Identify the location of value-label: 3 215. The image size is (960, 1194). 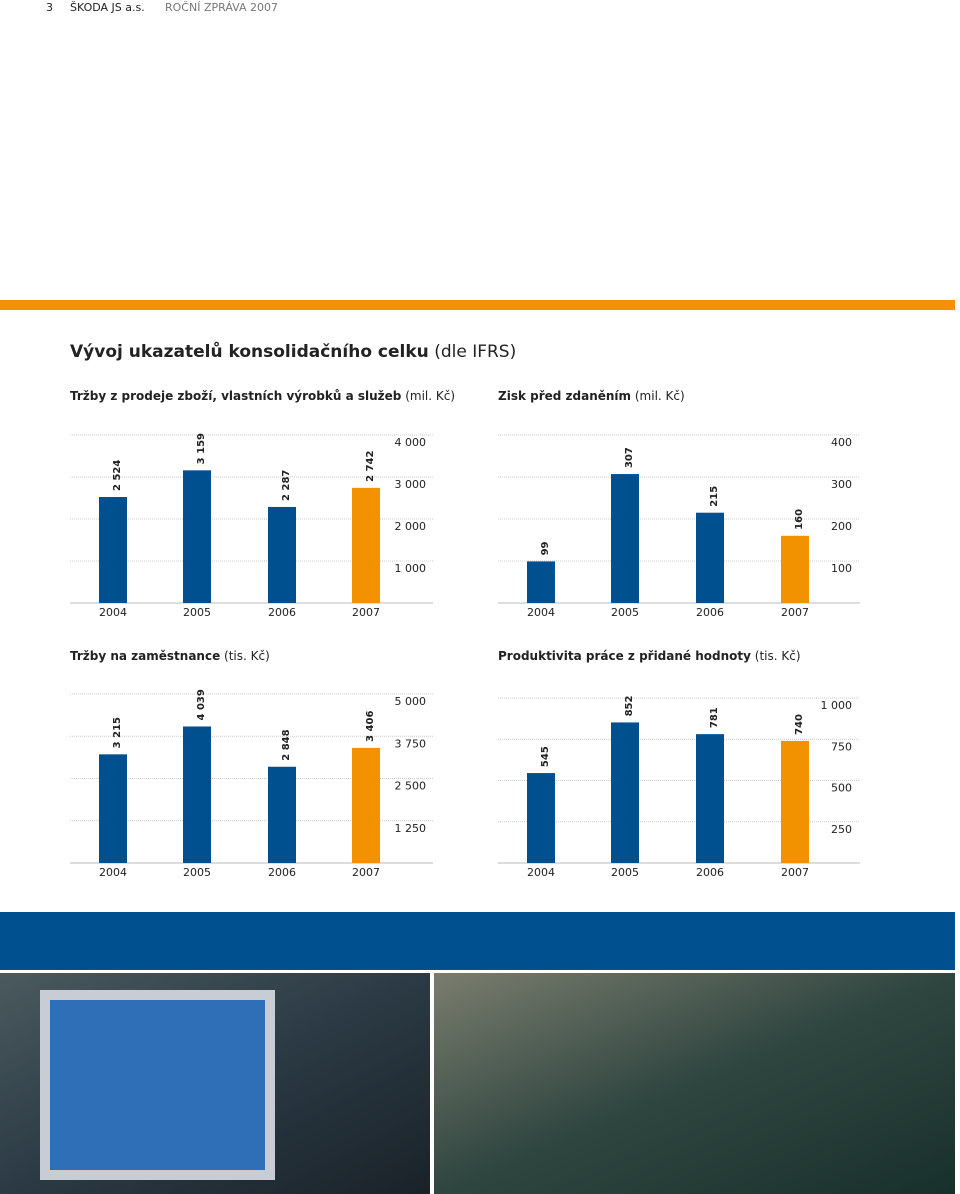
(117, 732).